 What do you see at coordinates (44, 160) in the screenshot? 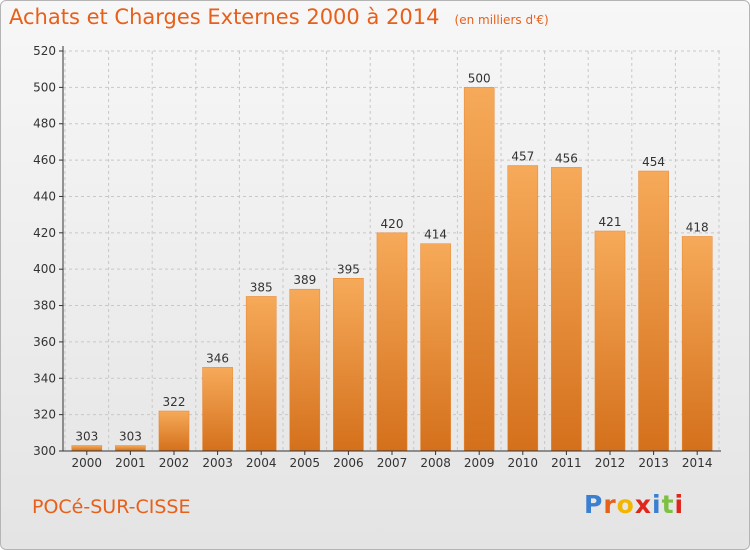
I see `y-tick-label: 460` at bounding box center [44, 160].